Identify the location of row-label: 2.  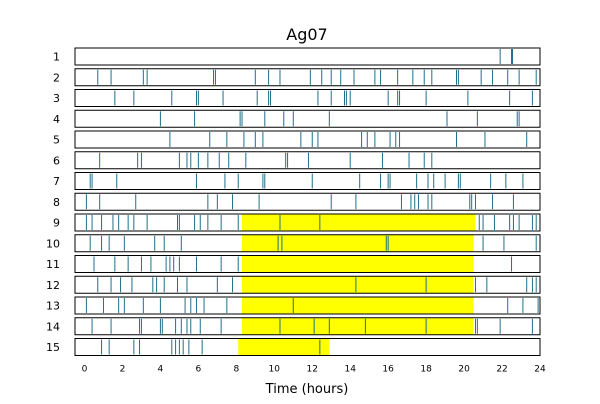
(56, 77).